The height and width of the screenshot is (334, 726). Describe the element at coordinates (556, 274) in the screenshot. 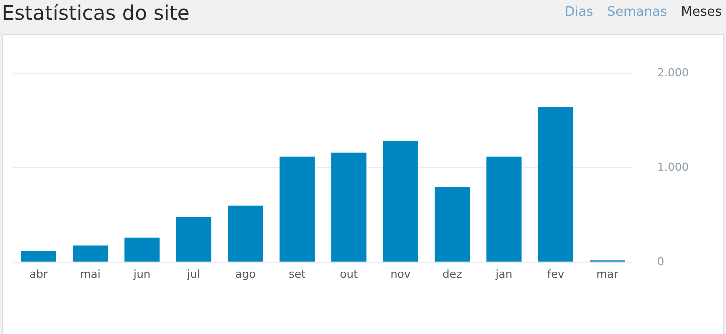

I see `x-tick-label: fev` at that location.